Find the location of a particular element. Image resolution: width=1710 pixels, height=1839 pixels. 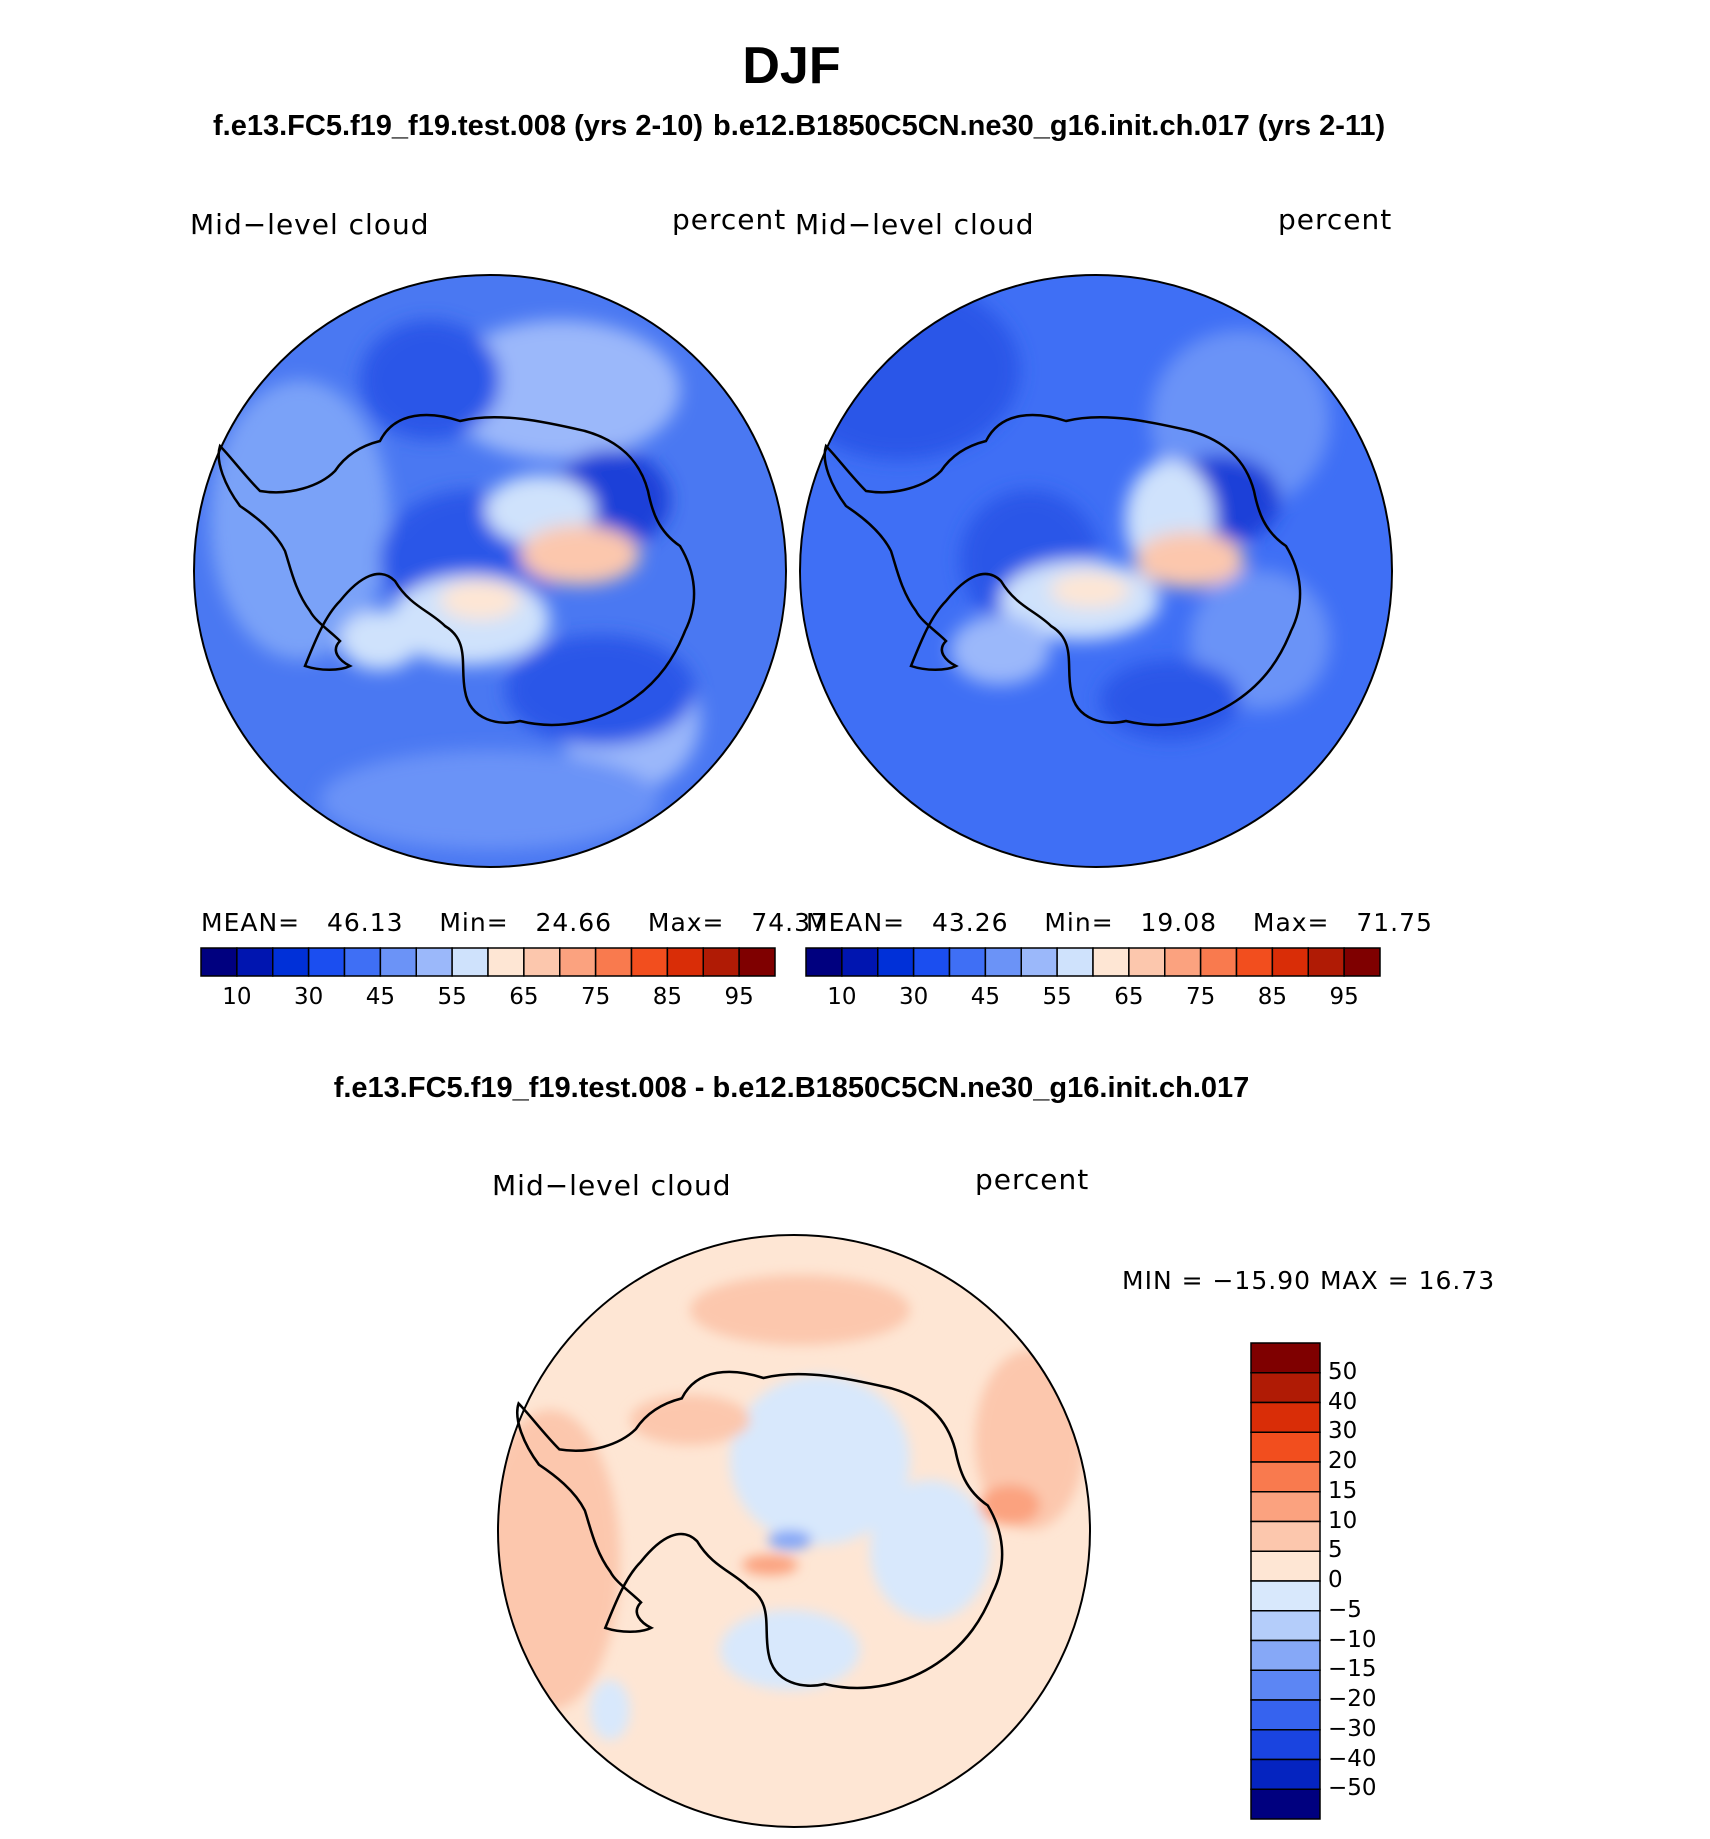

difference-map-border is located at coordinates (794, 1531).